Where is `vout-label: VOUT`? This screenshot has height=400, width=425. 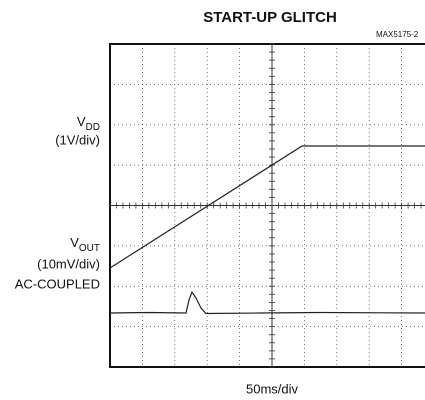
vout-label: VOUT is located at coordinates (85, 244).